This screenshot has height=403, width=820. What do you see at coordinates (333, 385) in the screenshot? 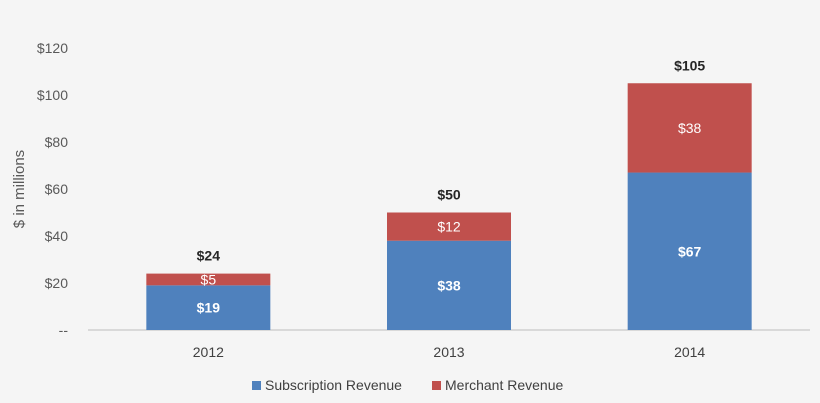
I see `legend-label: Subscription Revenue` at bounding box center [333, 385].